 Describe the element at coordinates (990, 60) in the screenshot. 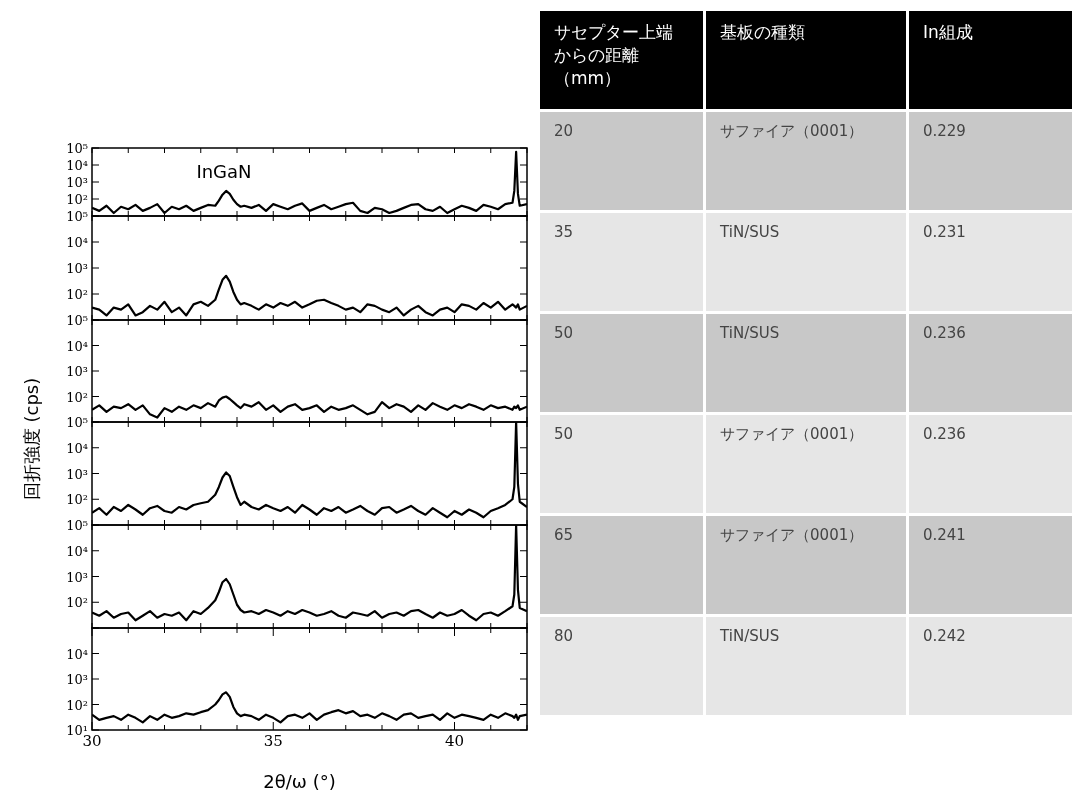

I see `text: In組成` at that location.